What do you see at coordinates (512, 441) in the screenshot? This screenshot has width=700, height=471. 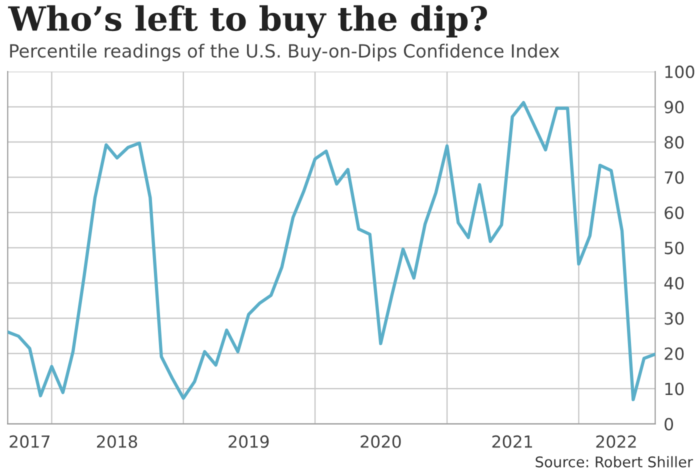 I see `x-tick-label: 2021` at bounding box center [512, 441].